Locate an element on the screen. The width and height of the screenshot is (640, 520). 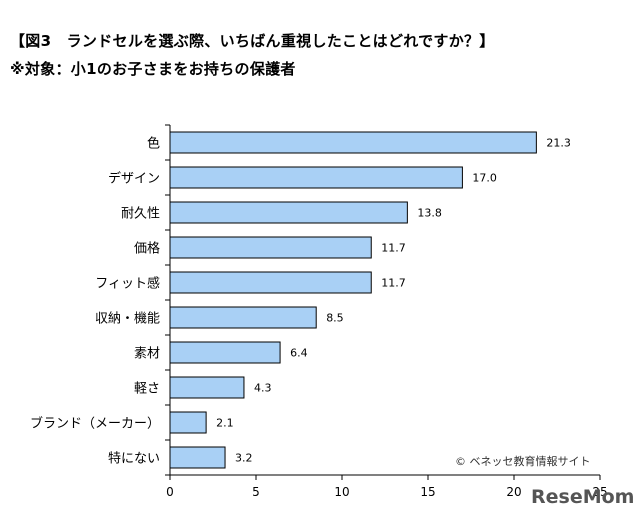
credit-text: © ベネッセ教育情報サイト is located at coordinates (523, 461).